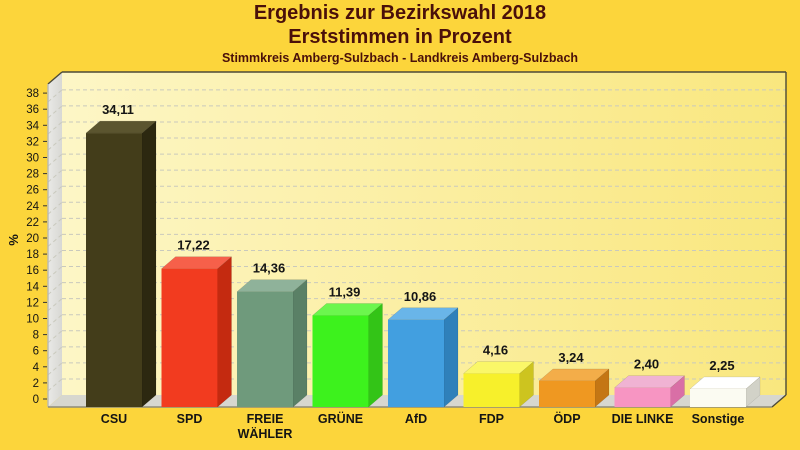 The image size is (800, 450). What do you see at coordinates (345, 292) in the screenshot?
I see `bar-value-label: 11,39` at bounding box center [345, 292].